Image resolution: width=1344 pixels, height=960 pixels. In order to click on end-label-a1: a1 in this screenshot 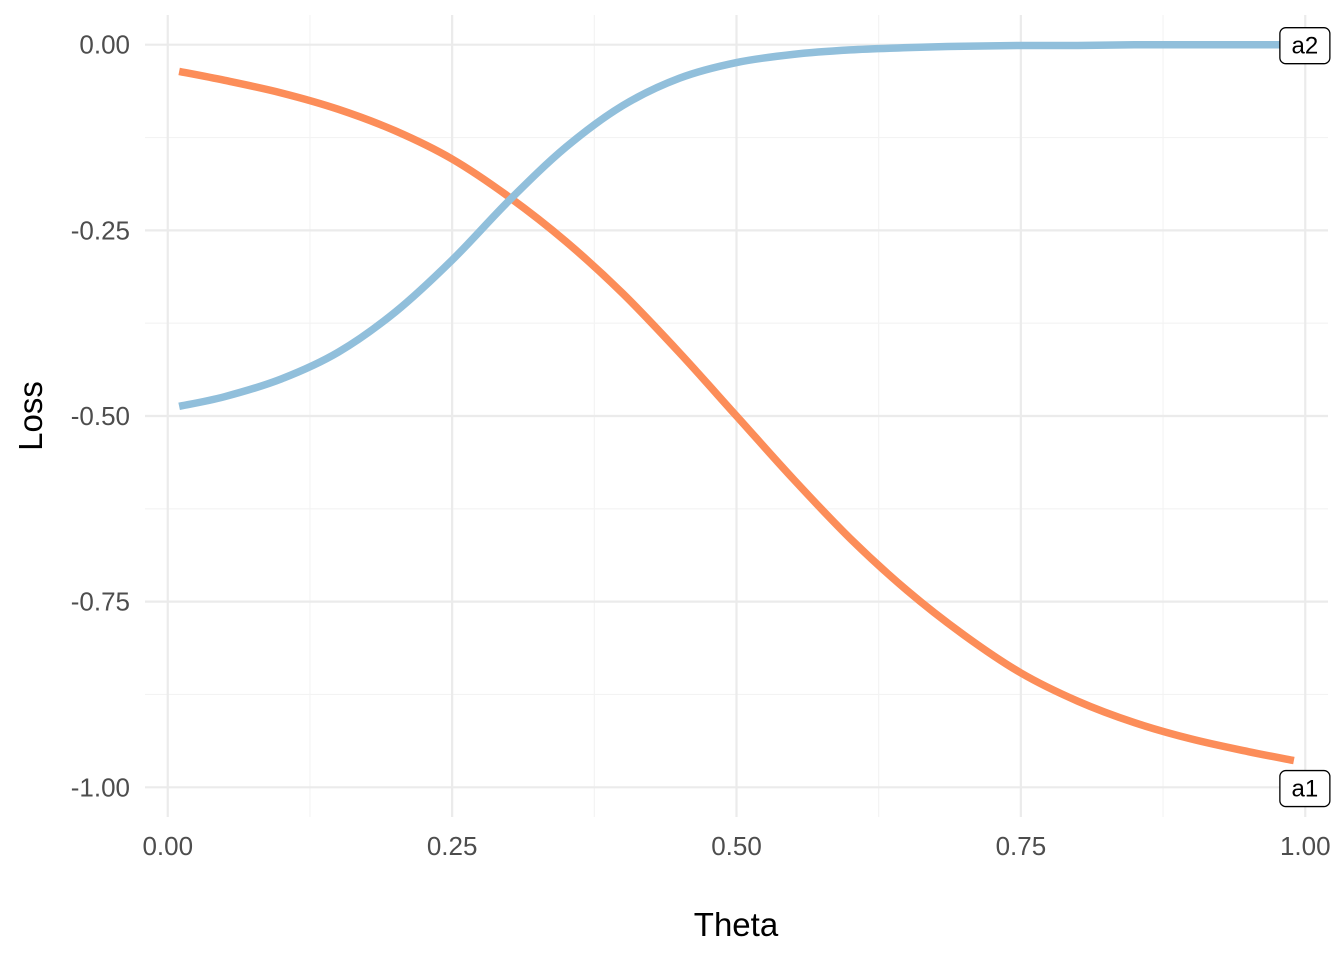, I will do `click(1305, 788)`.